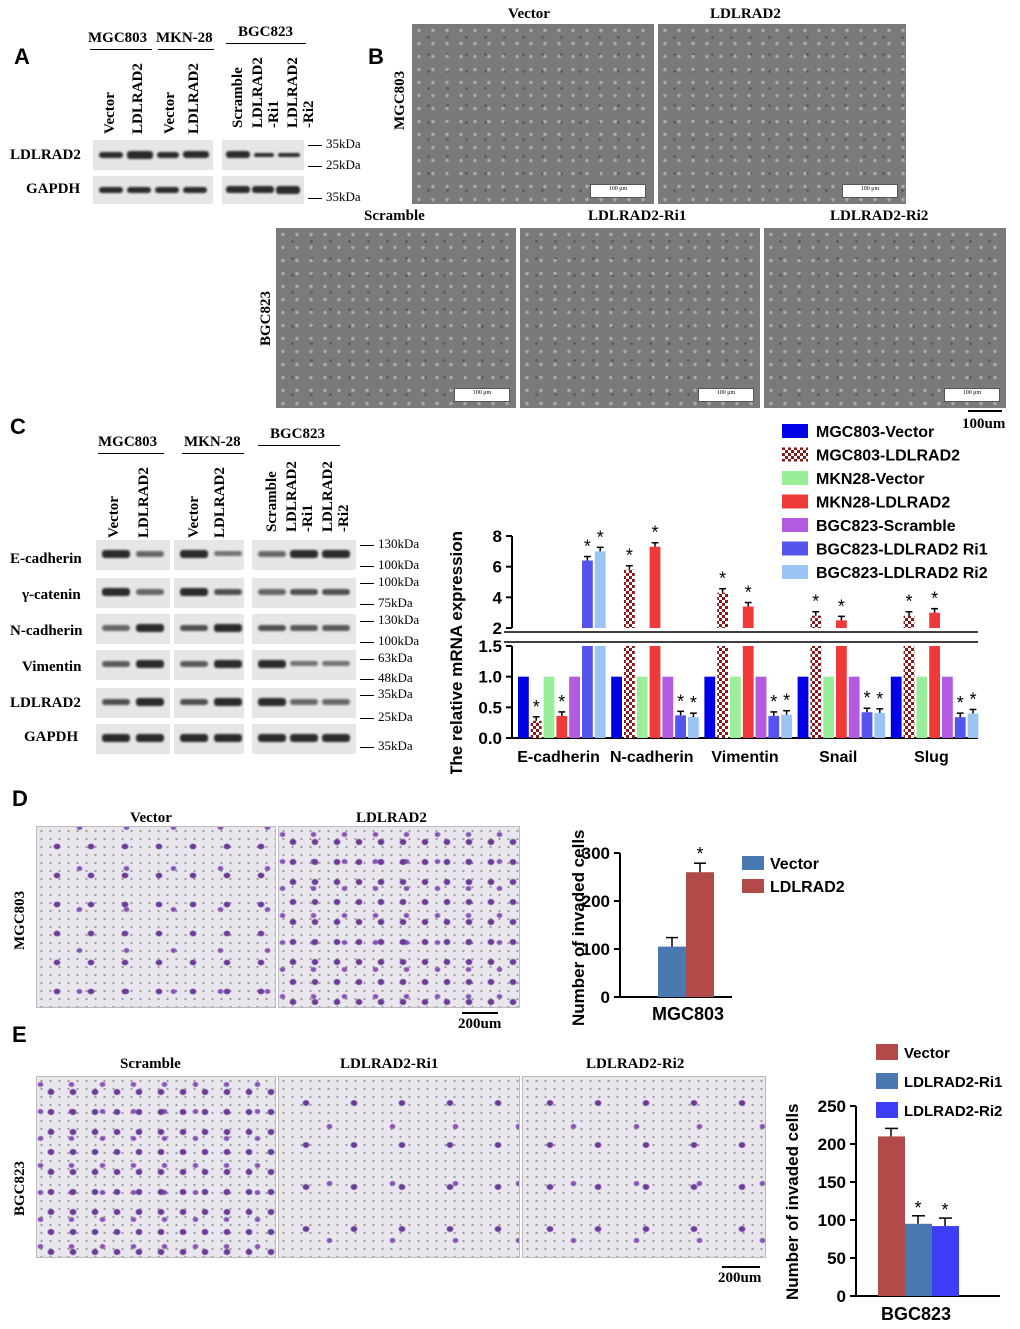 The image size is (1020, 1329). Describe the element at coordinates (497, 567) in the screenshot. I see `y-tick-label: 6` at that location.